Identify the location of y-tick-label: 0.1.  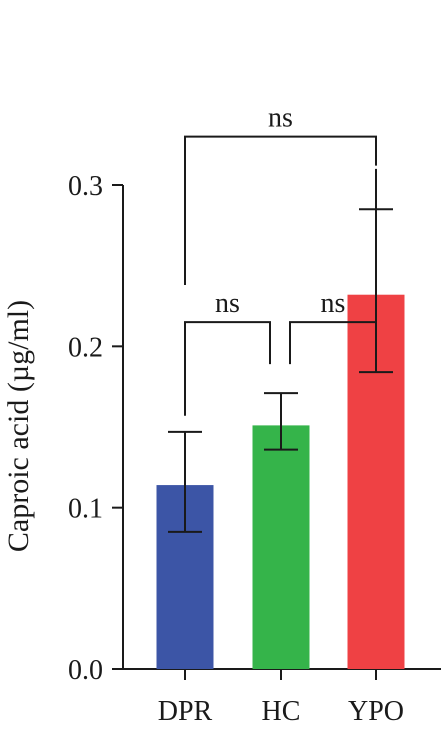
(85, 509).